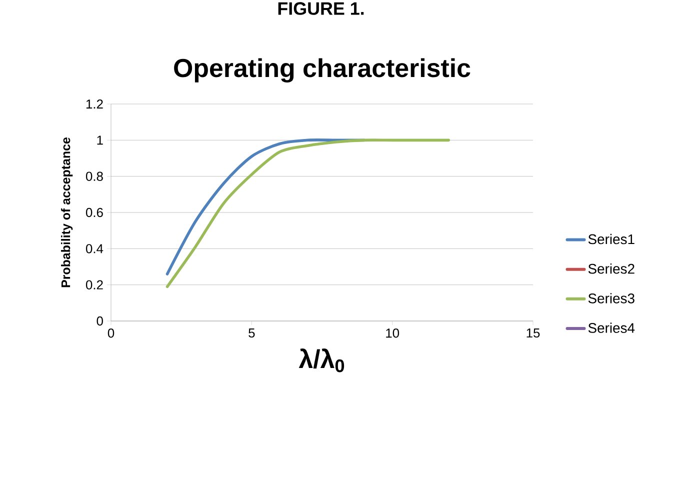 The image size is (673, 478). Describe the element at coordinates (95, 249) in the screenshot. I see `y-tick-label: 0.4` at that location.